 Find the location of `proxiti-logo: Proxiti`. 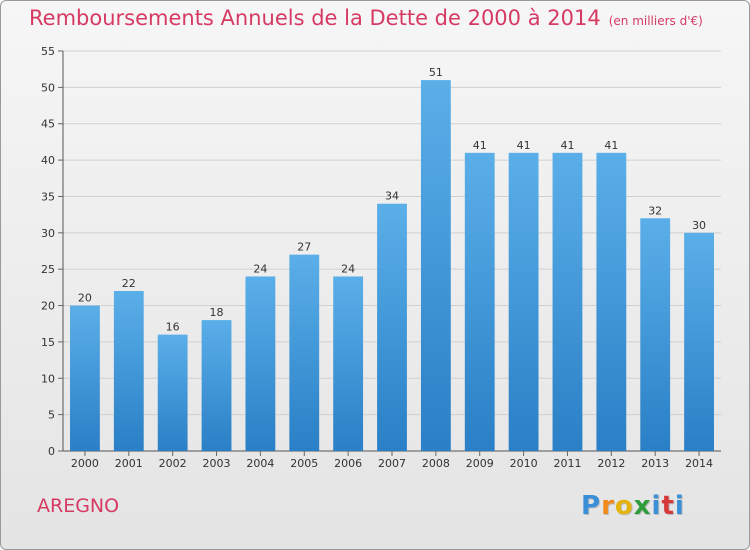

proxiti-logo: Proxiti is located at coordinates (633, 506).